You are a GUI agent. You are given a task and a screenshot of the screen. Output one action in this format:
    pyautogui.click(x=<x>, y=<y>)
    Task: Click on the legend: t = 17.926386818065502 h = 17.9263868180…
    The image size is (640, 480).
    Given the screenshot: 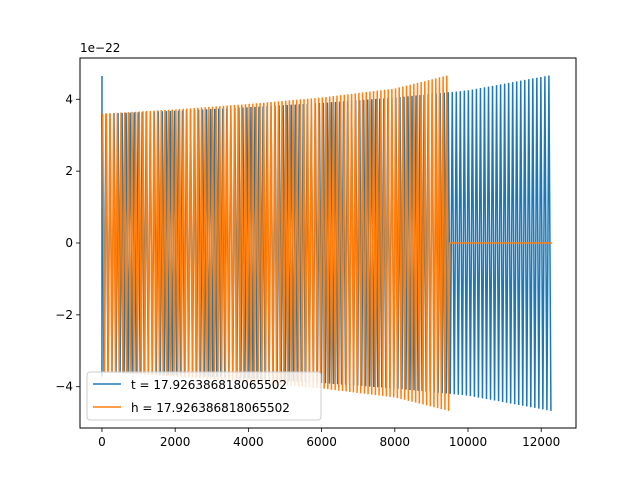 What is the action you would take?
    pyautogui.click(x=204, y=396)
    